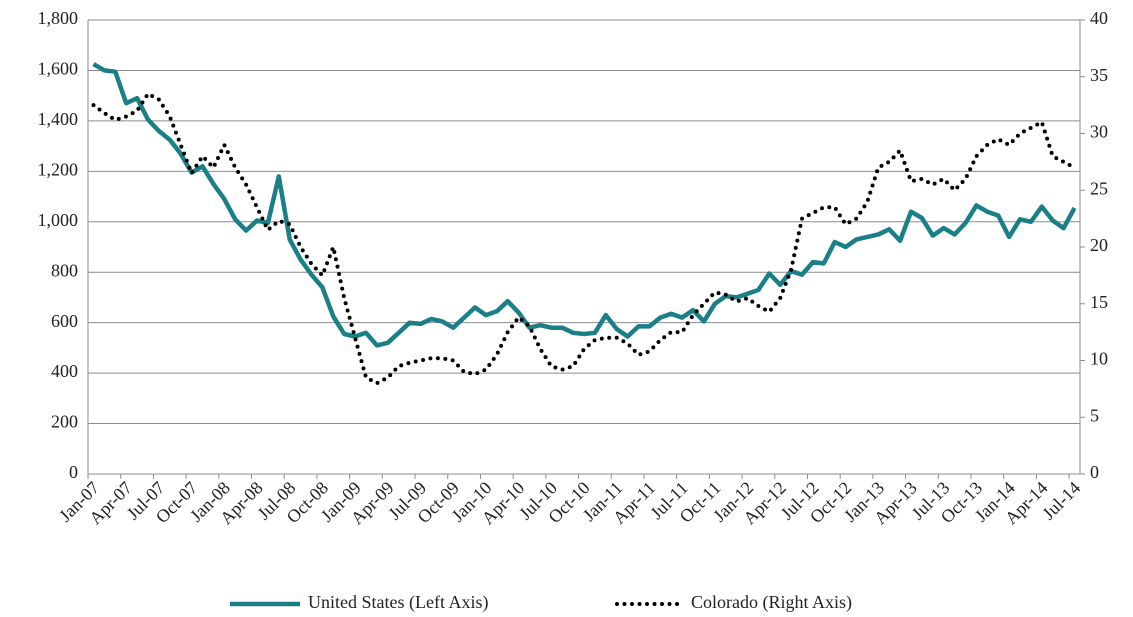 This screenshot has width=1133, height=617. Describe the element at coordinates (1061, 501) in the screenshot. I see `x-tick-label: Jul-14` at that location.